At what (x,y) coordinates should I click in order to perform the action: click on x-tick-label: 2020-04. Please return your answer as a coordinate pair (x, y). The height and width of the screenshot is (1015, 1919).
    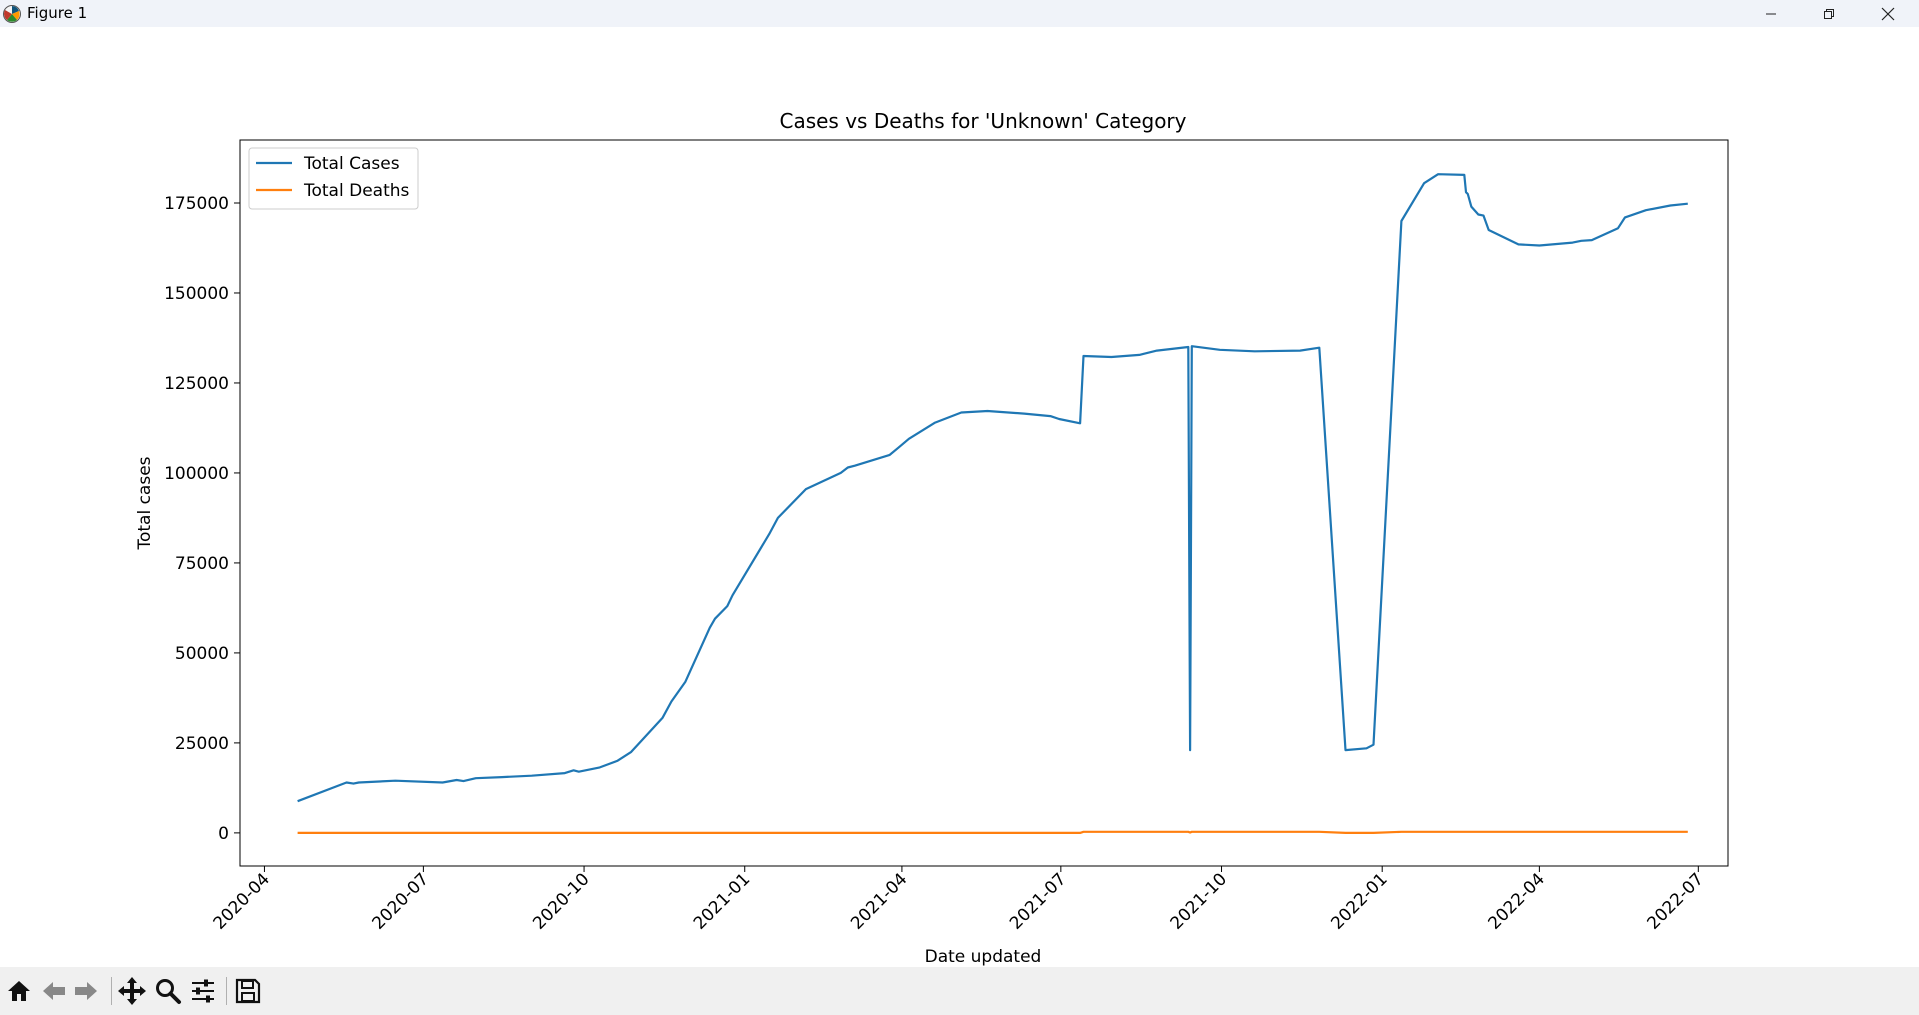
    Looking at the image, I should click on (242, 901).